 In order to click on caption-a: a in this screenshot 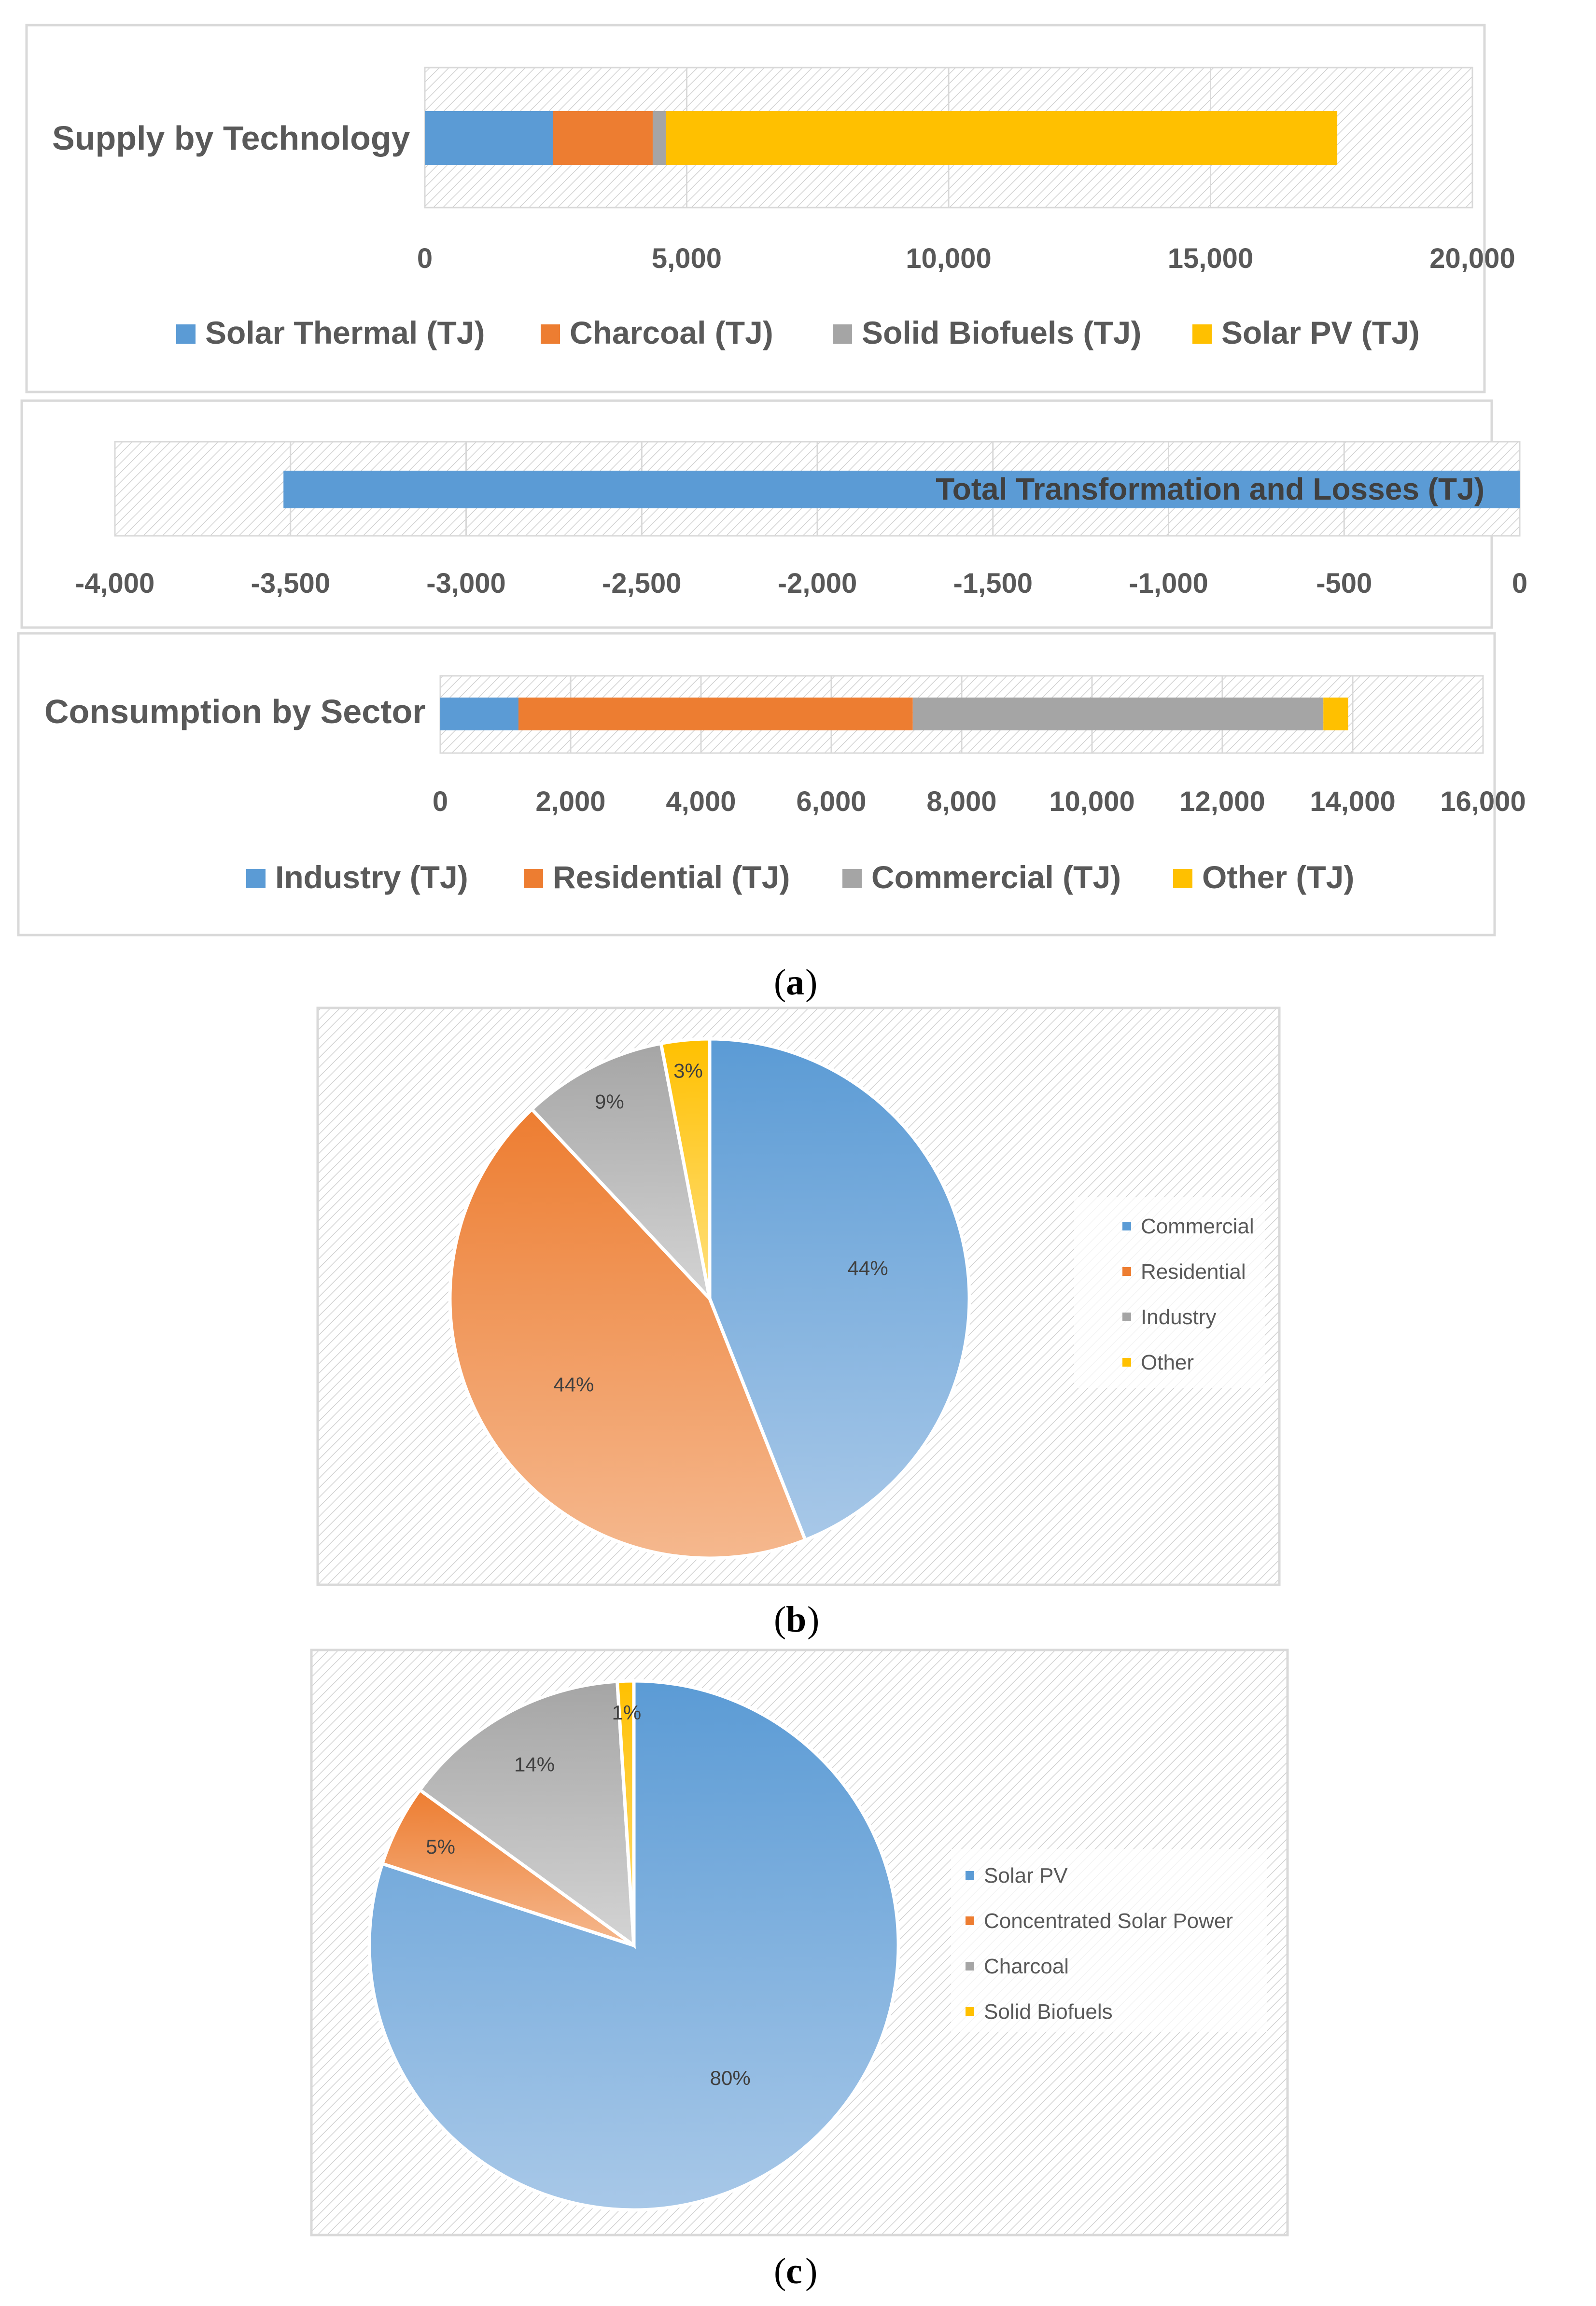, I will do `click(795, 983)`.